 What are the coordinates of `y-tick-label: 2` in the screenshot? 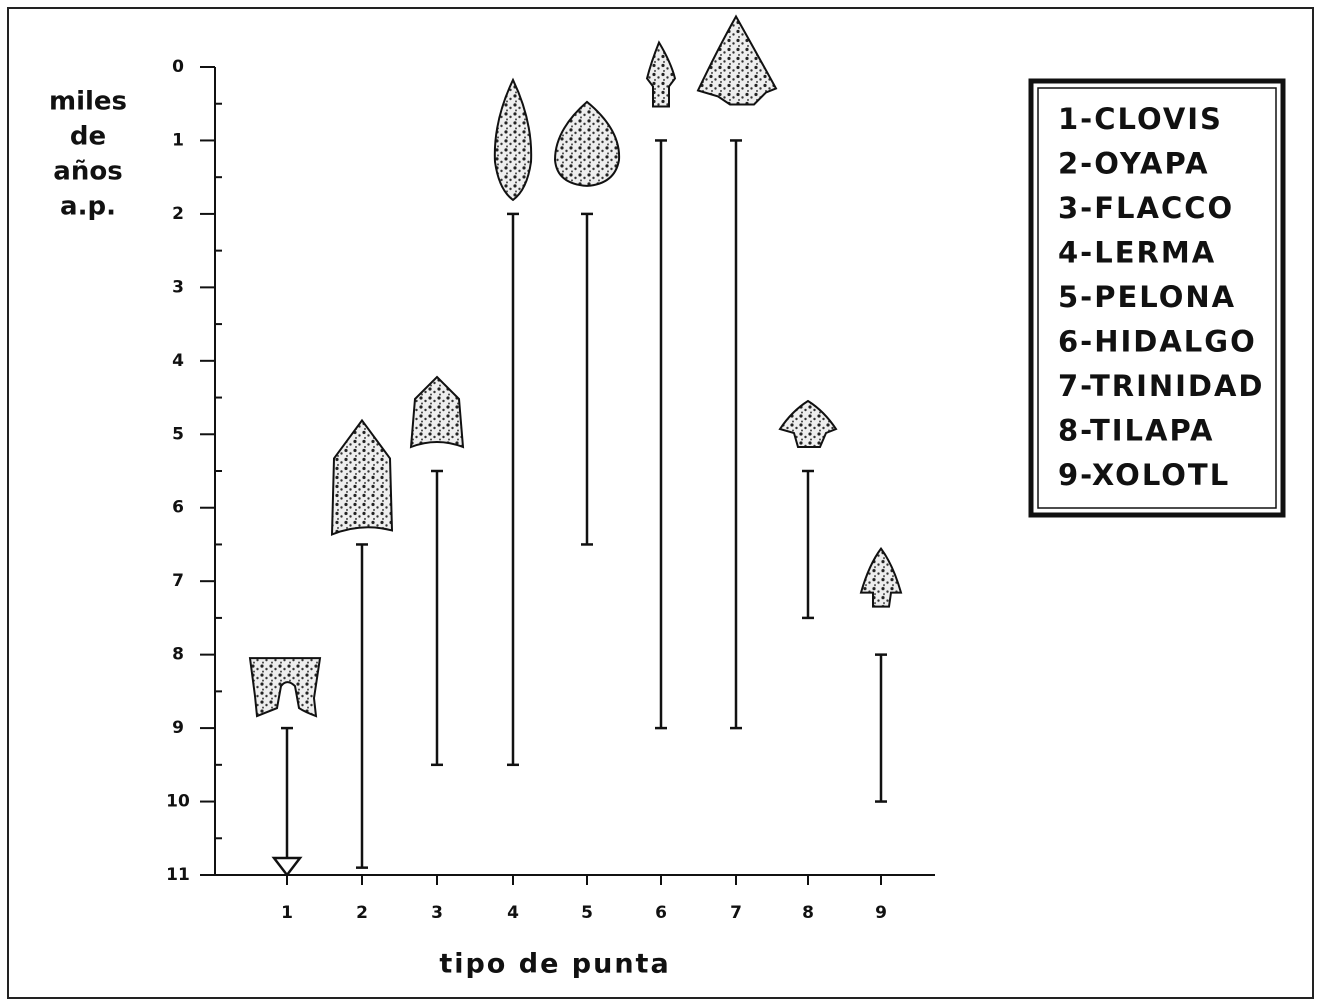 It's located at (178, 214).